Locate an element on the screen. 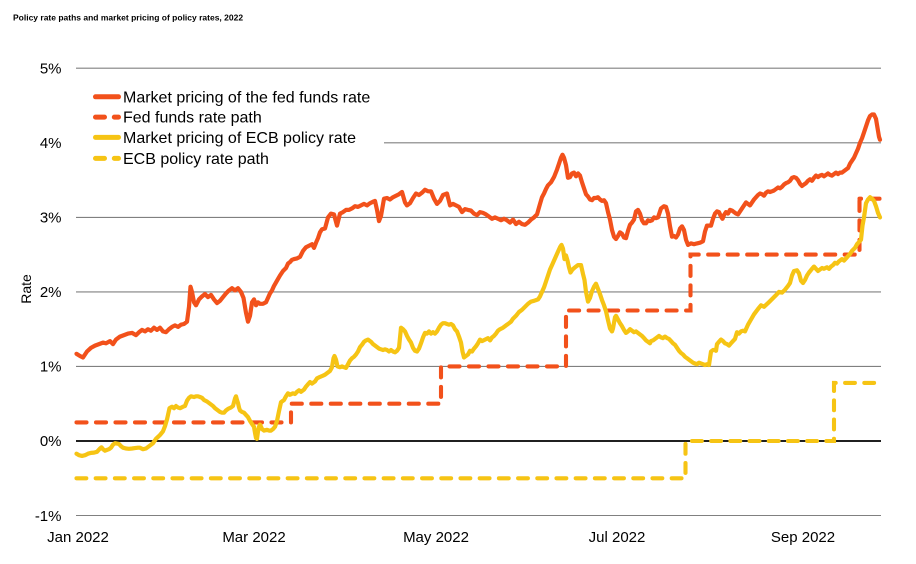  svg-text: 1% is located at coordinates (51, 367).